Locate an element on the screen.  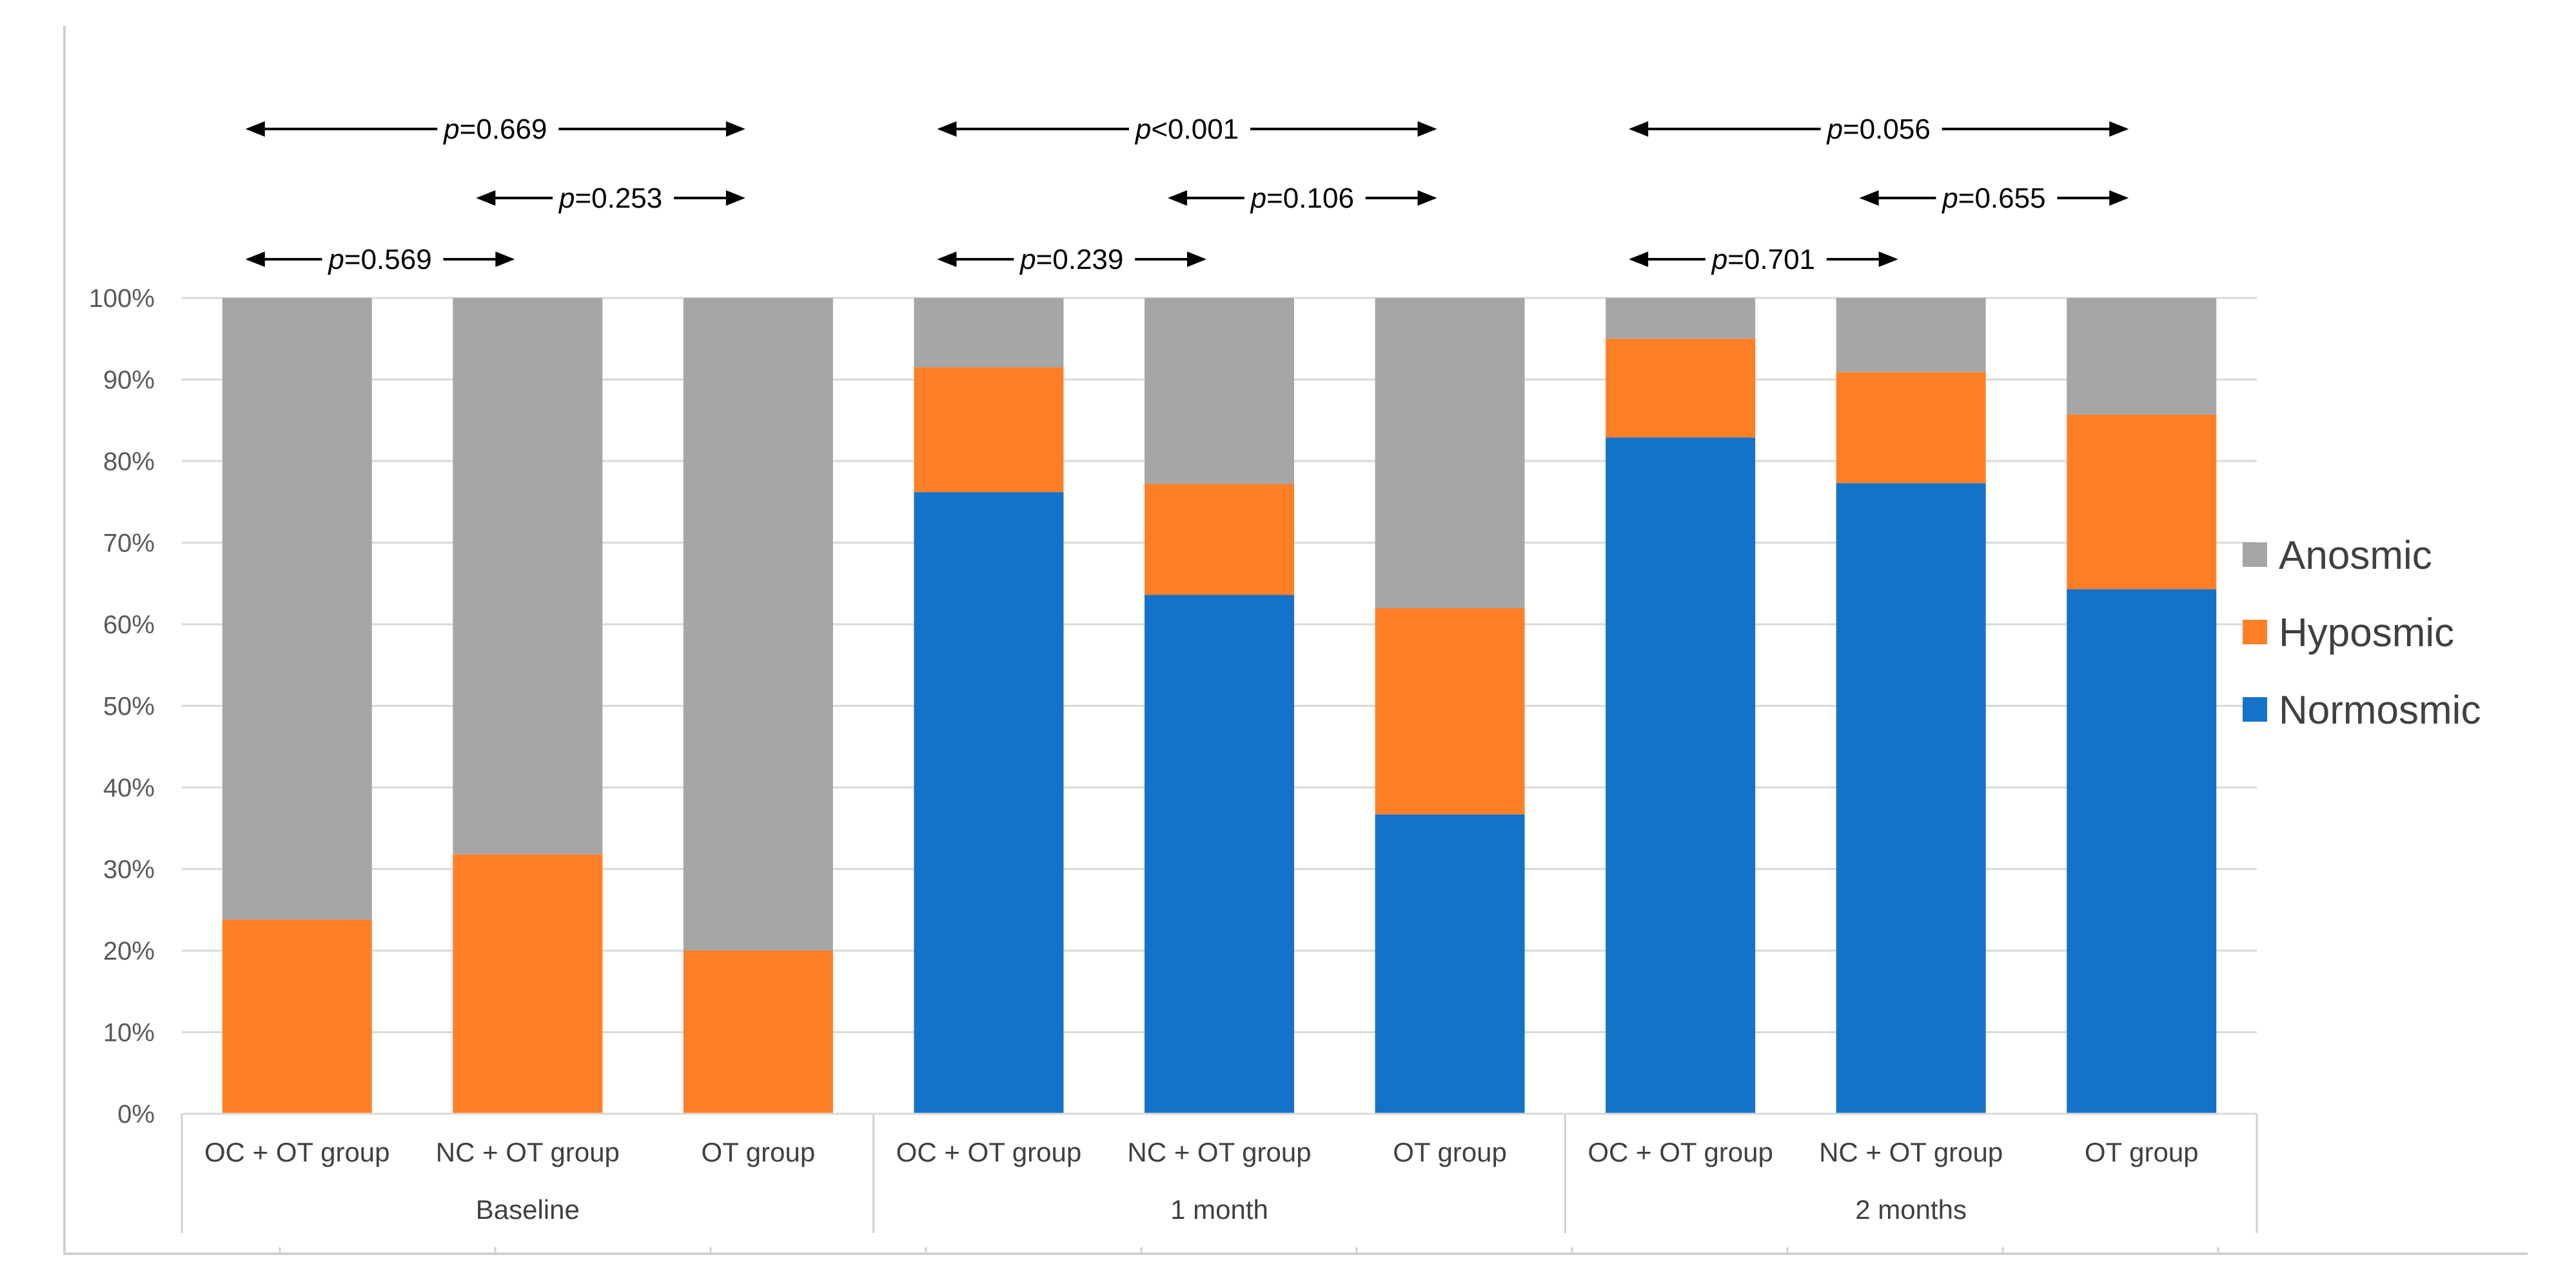
legend-label-normosmic: Normosmic is located at coordinates (2380, 710).